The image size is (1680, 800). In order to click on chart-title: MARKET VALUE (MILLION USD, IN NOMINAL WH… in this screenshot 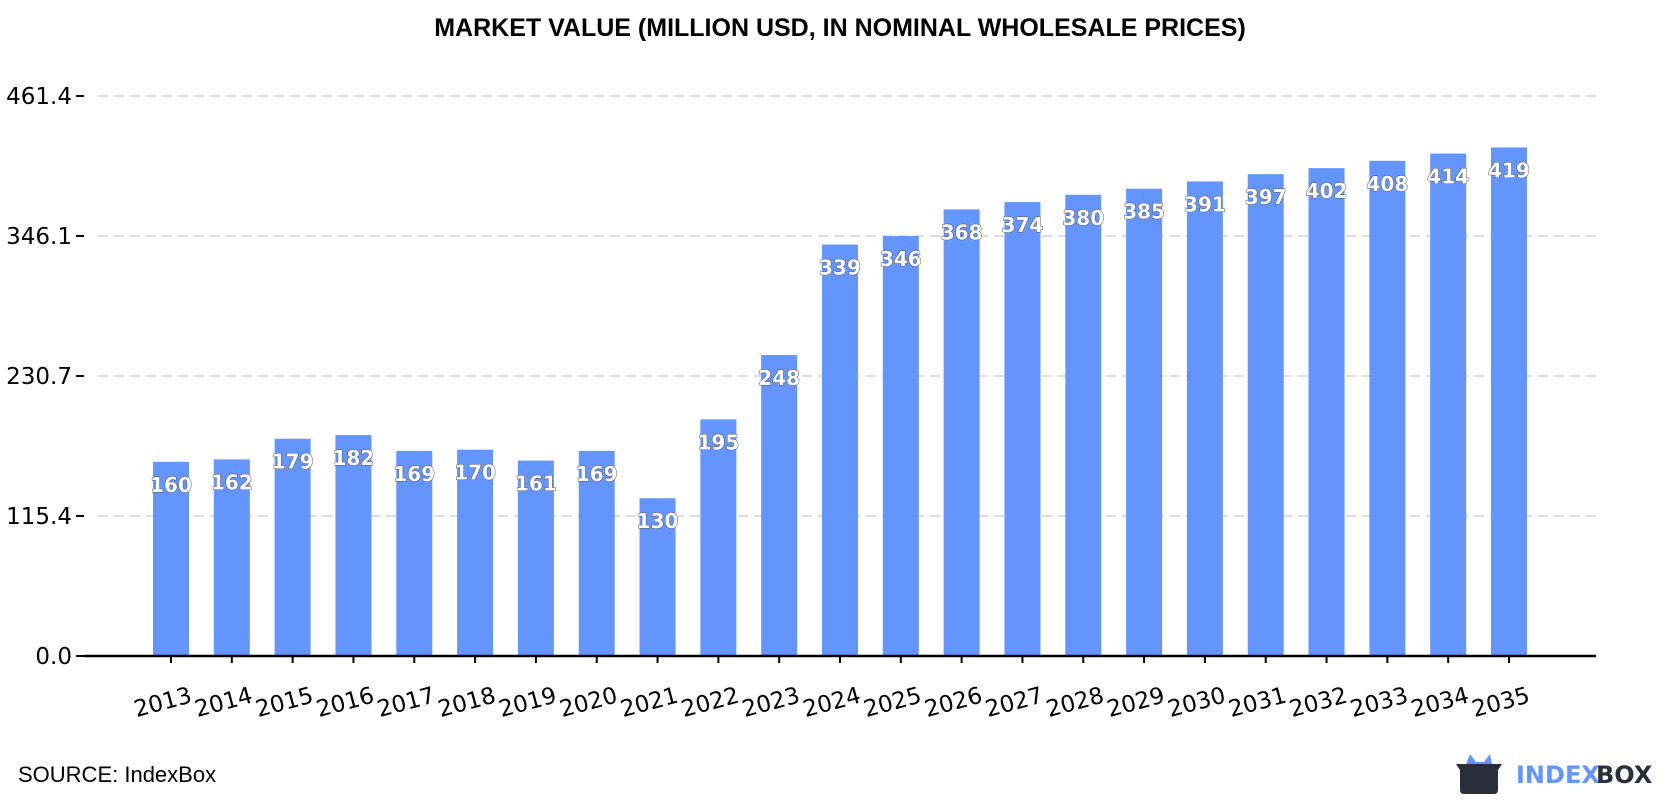, I will do `click(840, 28)`.